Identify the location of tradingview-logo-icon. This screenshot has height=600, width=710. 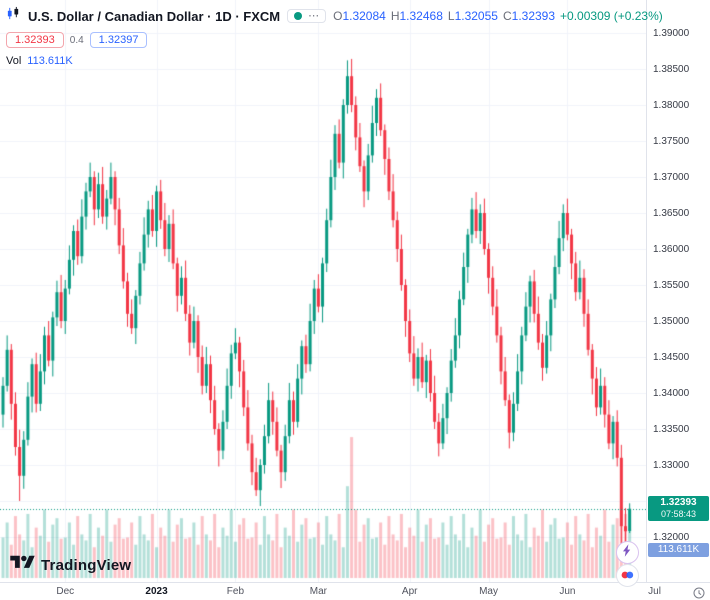
(22, 565).